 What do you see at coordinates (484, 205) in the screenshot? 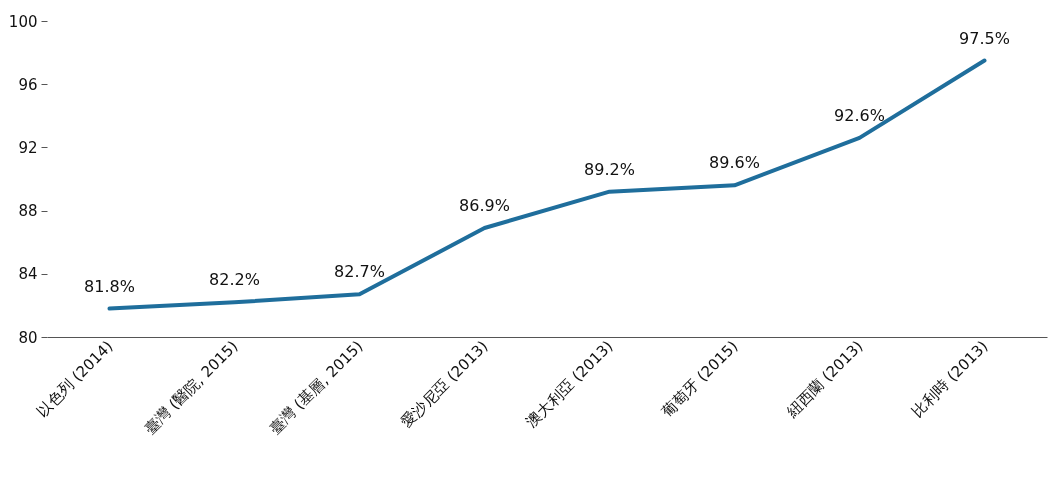
I see `data-label: 86.9%` at bounding box center [484, 205].